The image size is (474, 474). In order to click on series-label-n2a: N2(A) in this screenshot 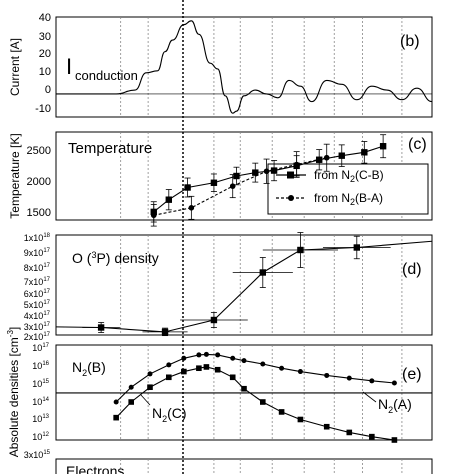, I will do `click(395, 405)`.